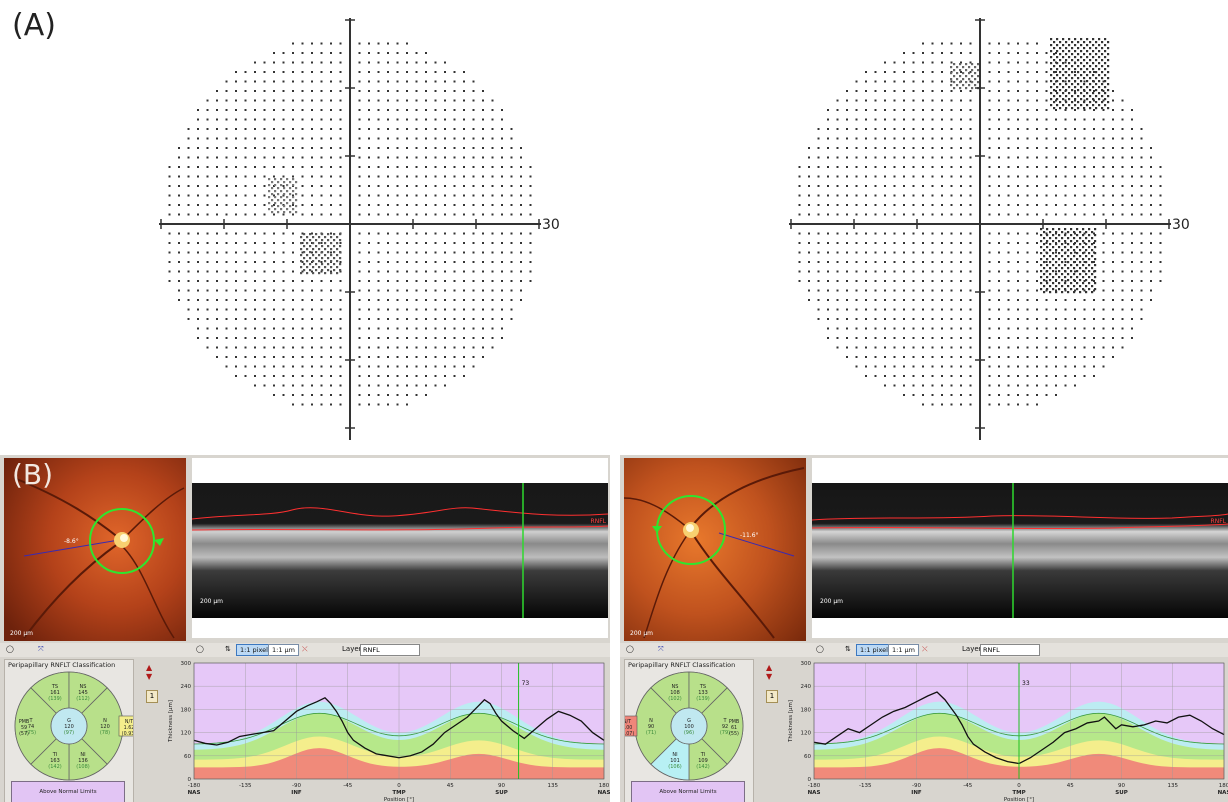 The height and width of the screenshot is (802, 1228). I want to click on x-tick-label: 180, so click(1223, 786).